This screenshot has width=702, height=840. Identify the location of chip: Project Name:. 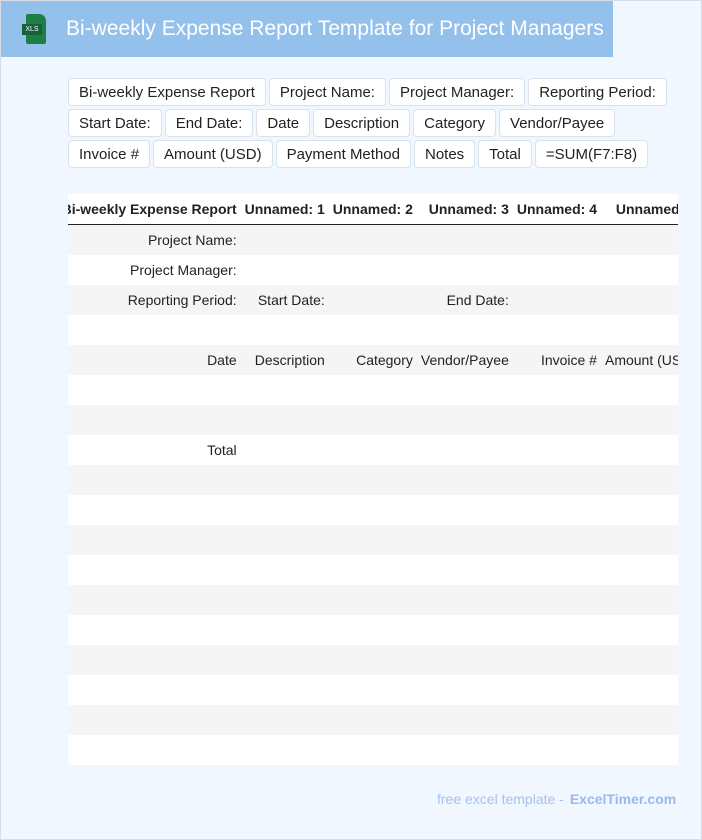
(327, 92).